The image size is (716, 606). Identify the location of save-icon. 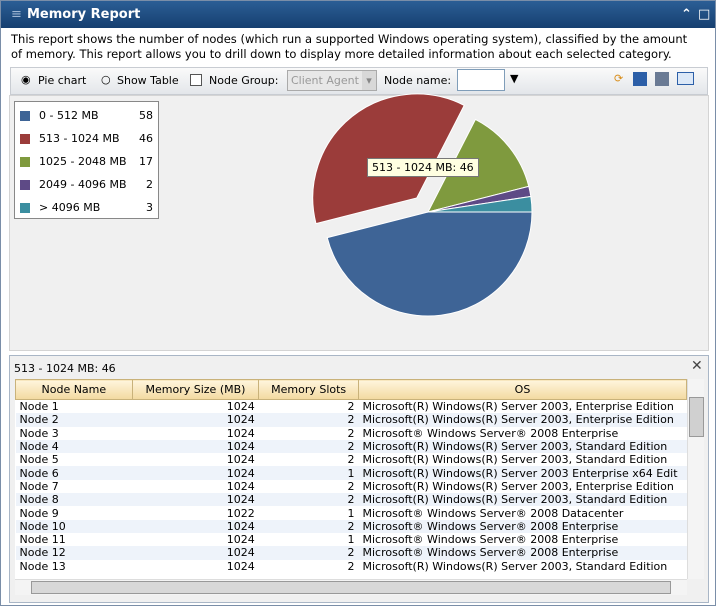
(640, 79).